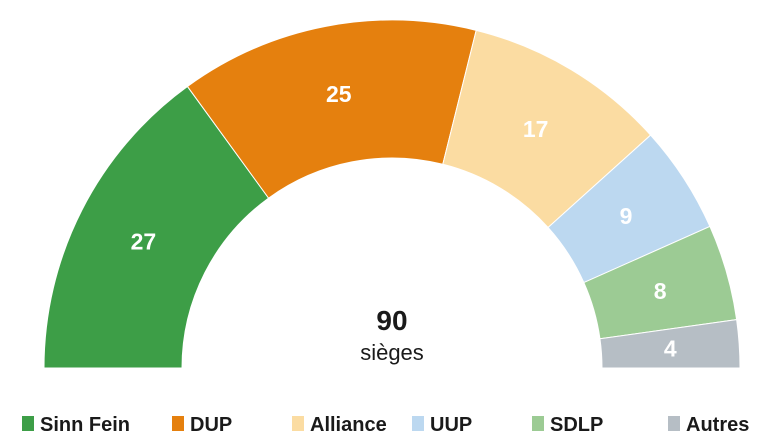 This screenshot has width=770, height=433. Describe the element at coordinates (392, 352) in the screenshot. I see `total-seats-unit: sièges` at that location.